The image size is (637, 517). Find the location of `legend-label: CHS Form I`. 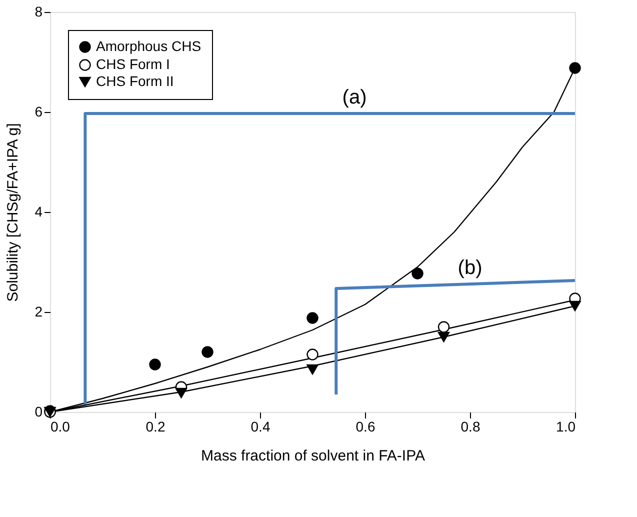

legend-label: CHS Form I is located at coordinates (133, 64).